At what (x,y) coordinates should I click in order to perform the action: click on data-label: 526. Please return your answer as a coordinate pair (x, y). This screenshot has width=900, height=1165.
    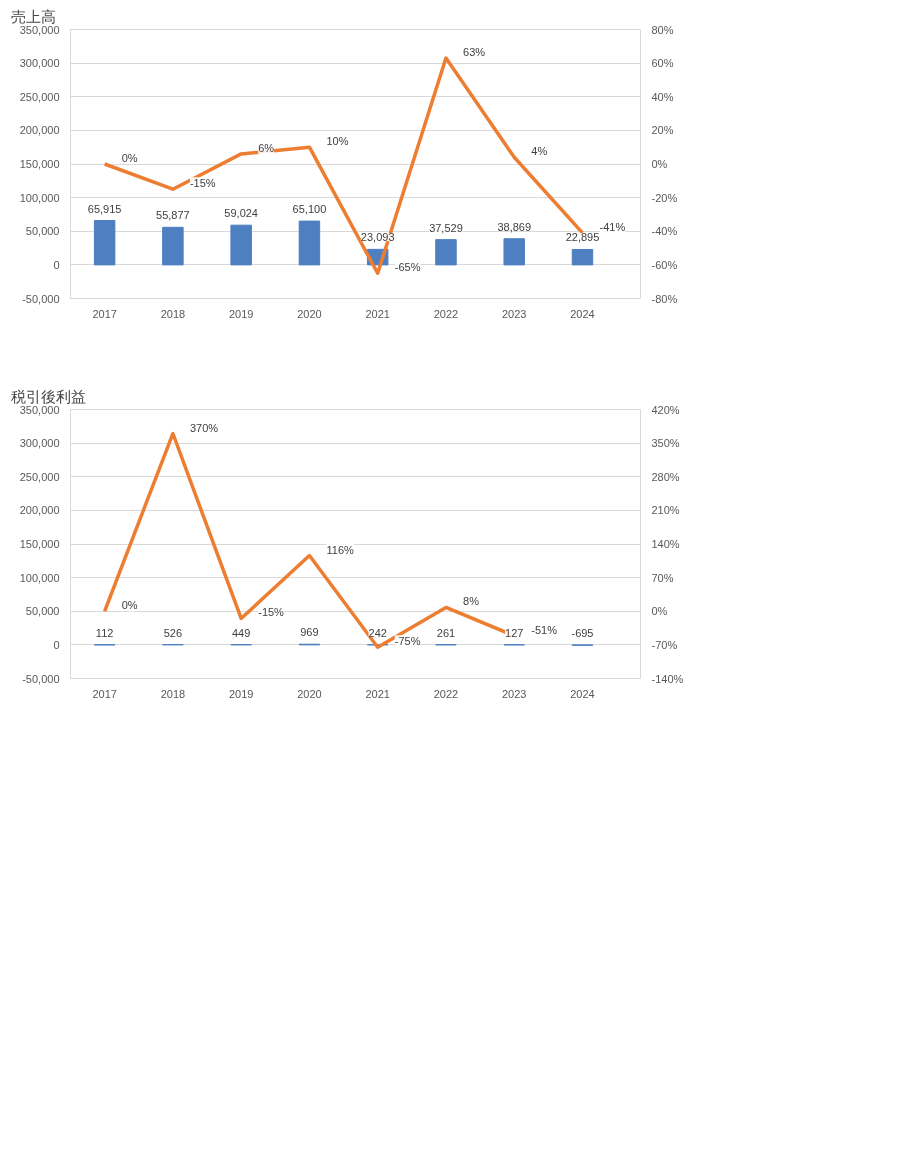
    Looking at the image, I should click on (173, 632).